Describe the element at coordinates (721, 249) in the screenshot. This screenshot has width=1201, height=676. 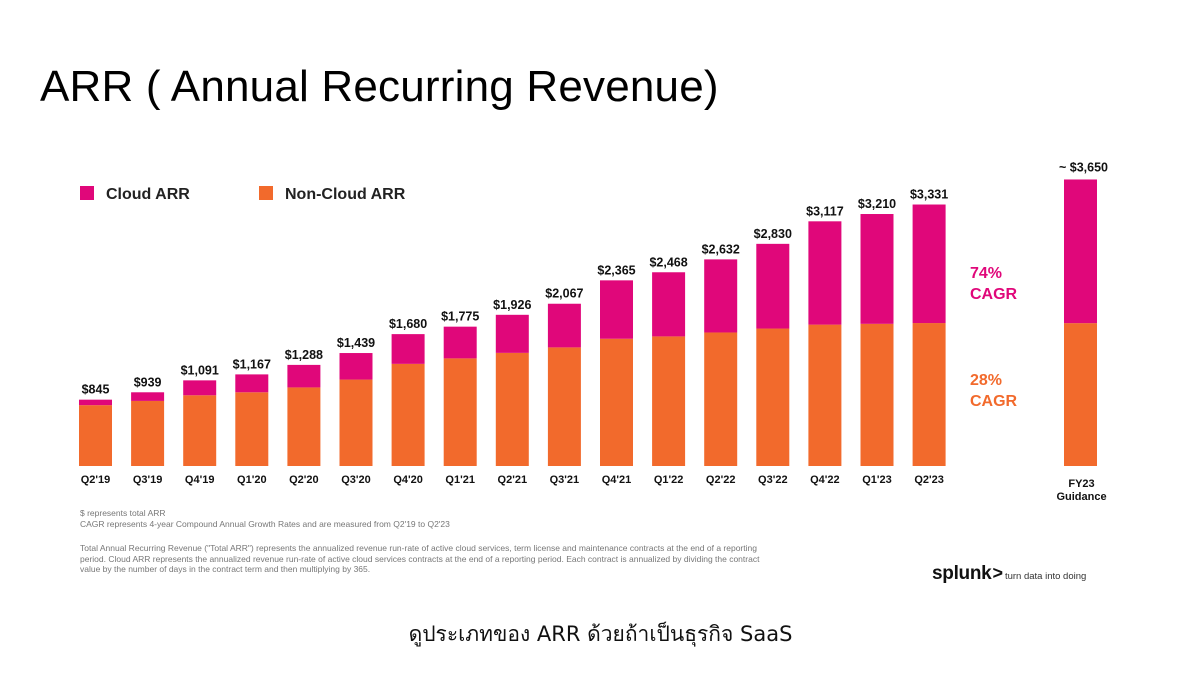
I see `bar-total-label: $2,632` at that location.